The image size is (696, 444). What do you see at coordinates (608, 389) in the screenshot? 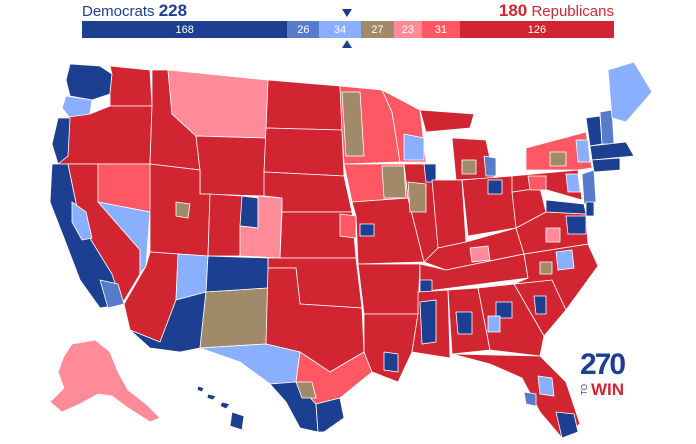
I see `logo-win: WIN` at bounding box center [608, 389].